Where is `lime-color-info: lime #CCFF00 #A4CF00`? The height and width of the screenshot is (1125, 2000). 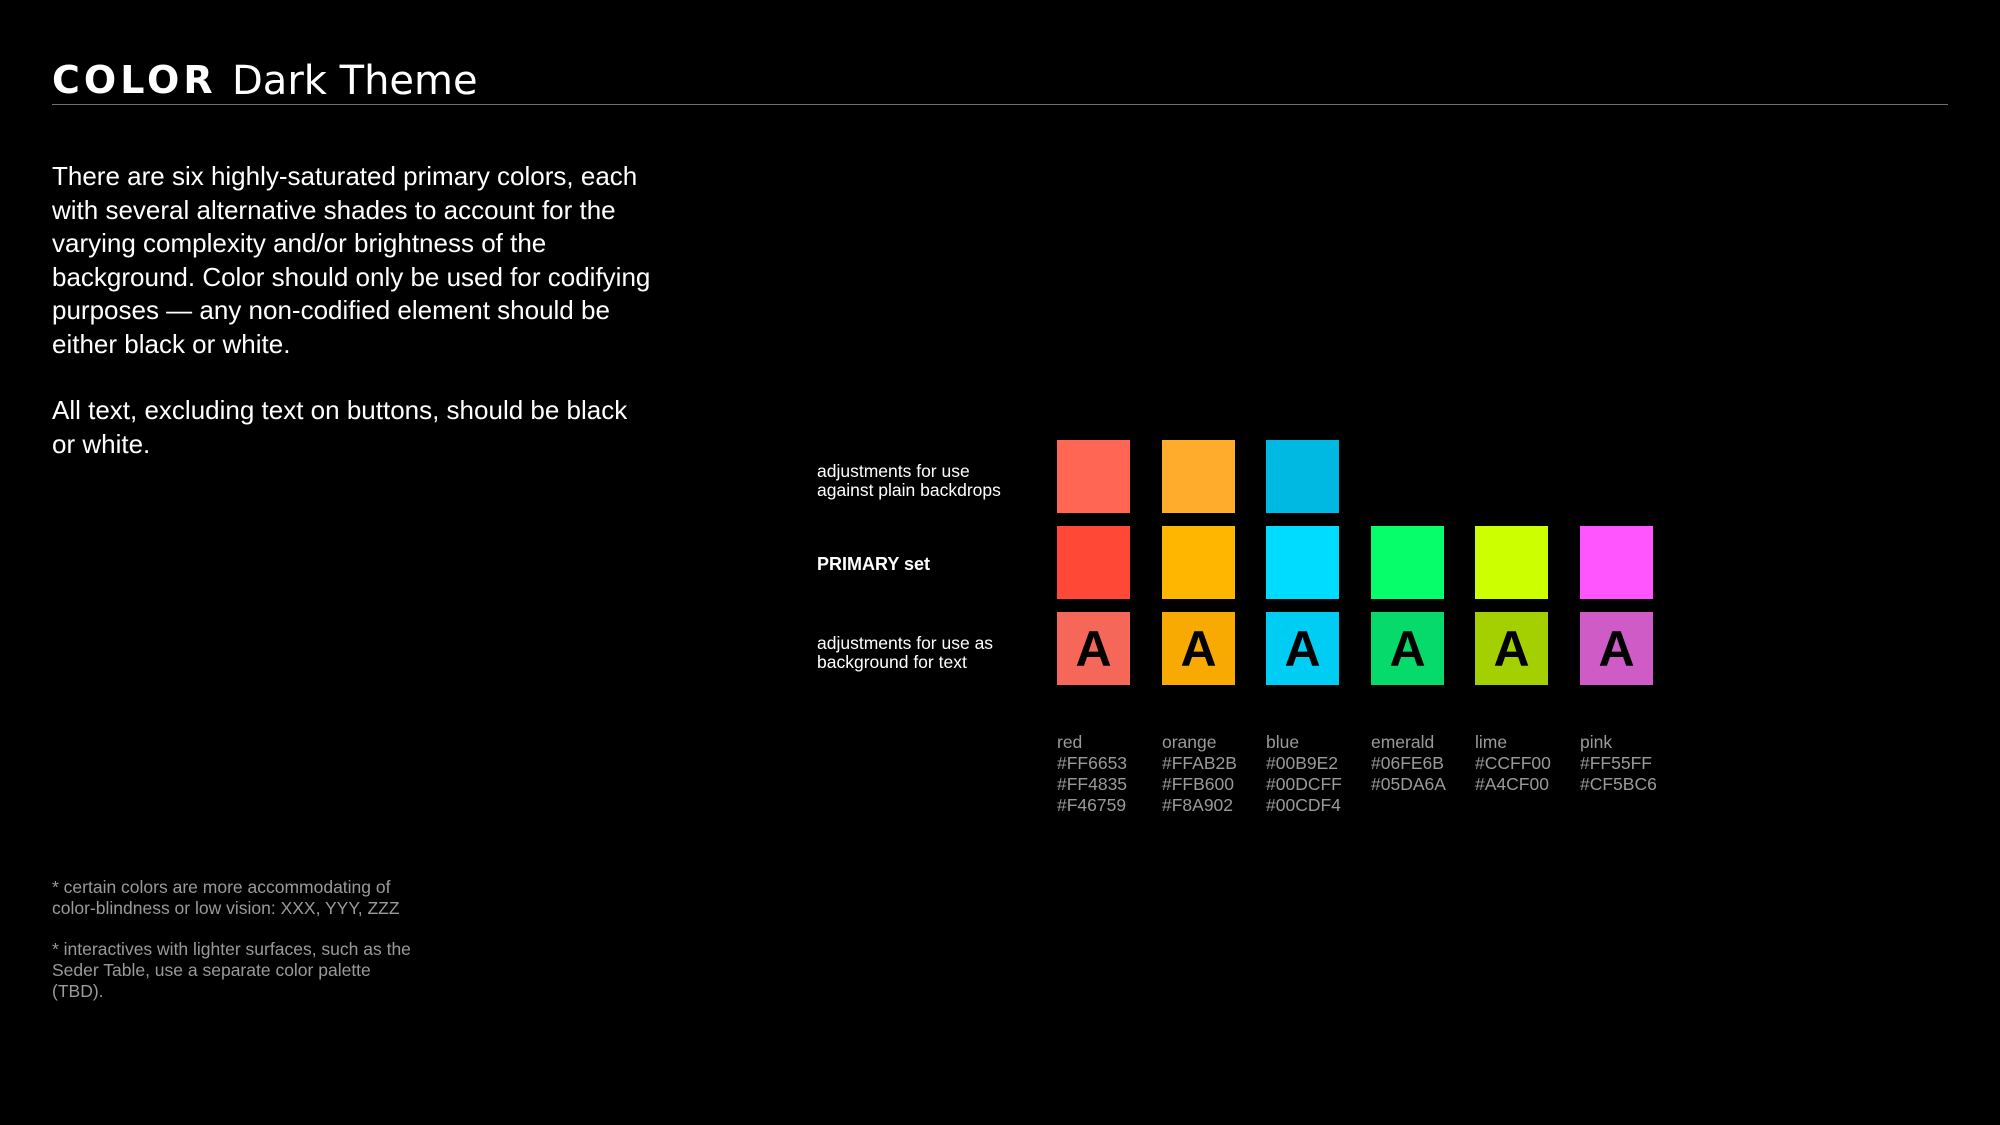
lime-color-info: lime #CCFF00 #A4CF00 is located at coordinates (1525, 763).